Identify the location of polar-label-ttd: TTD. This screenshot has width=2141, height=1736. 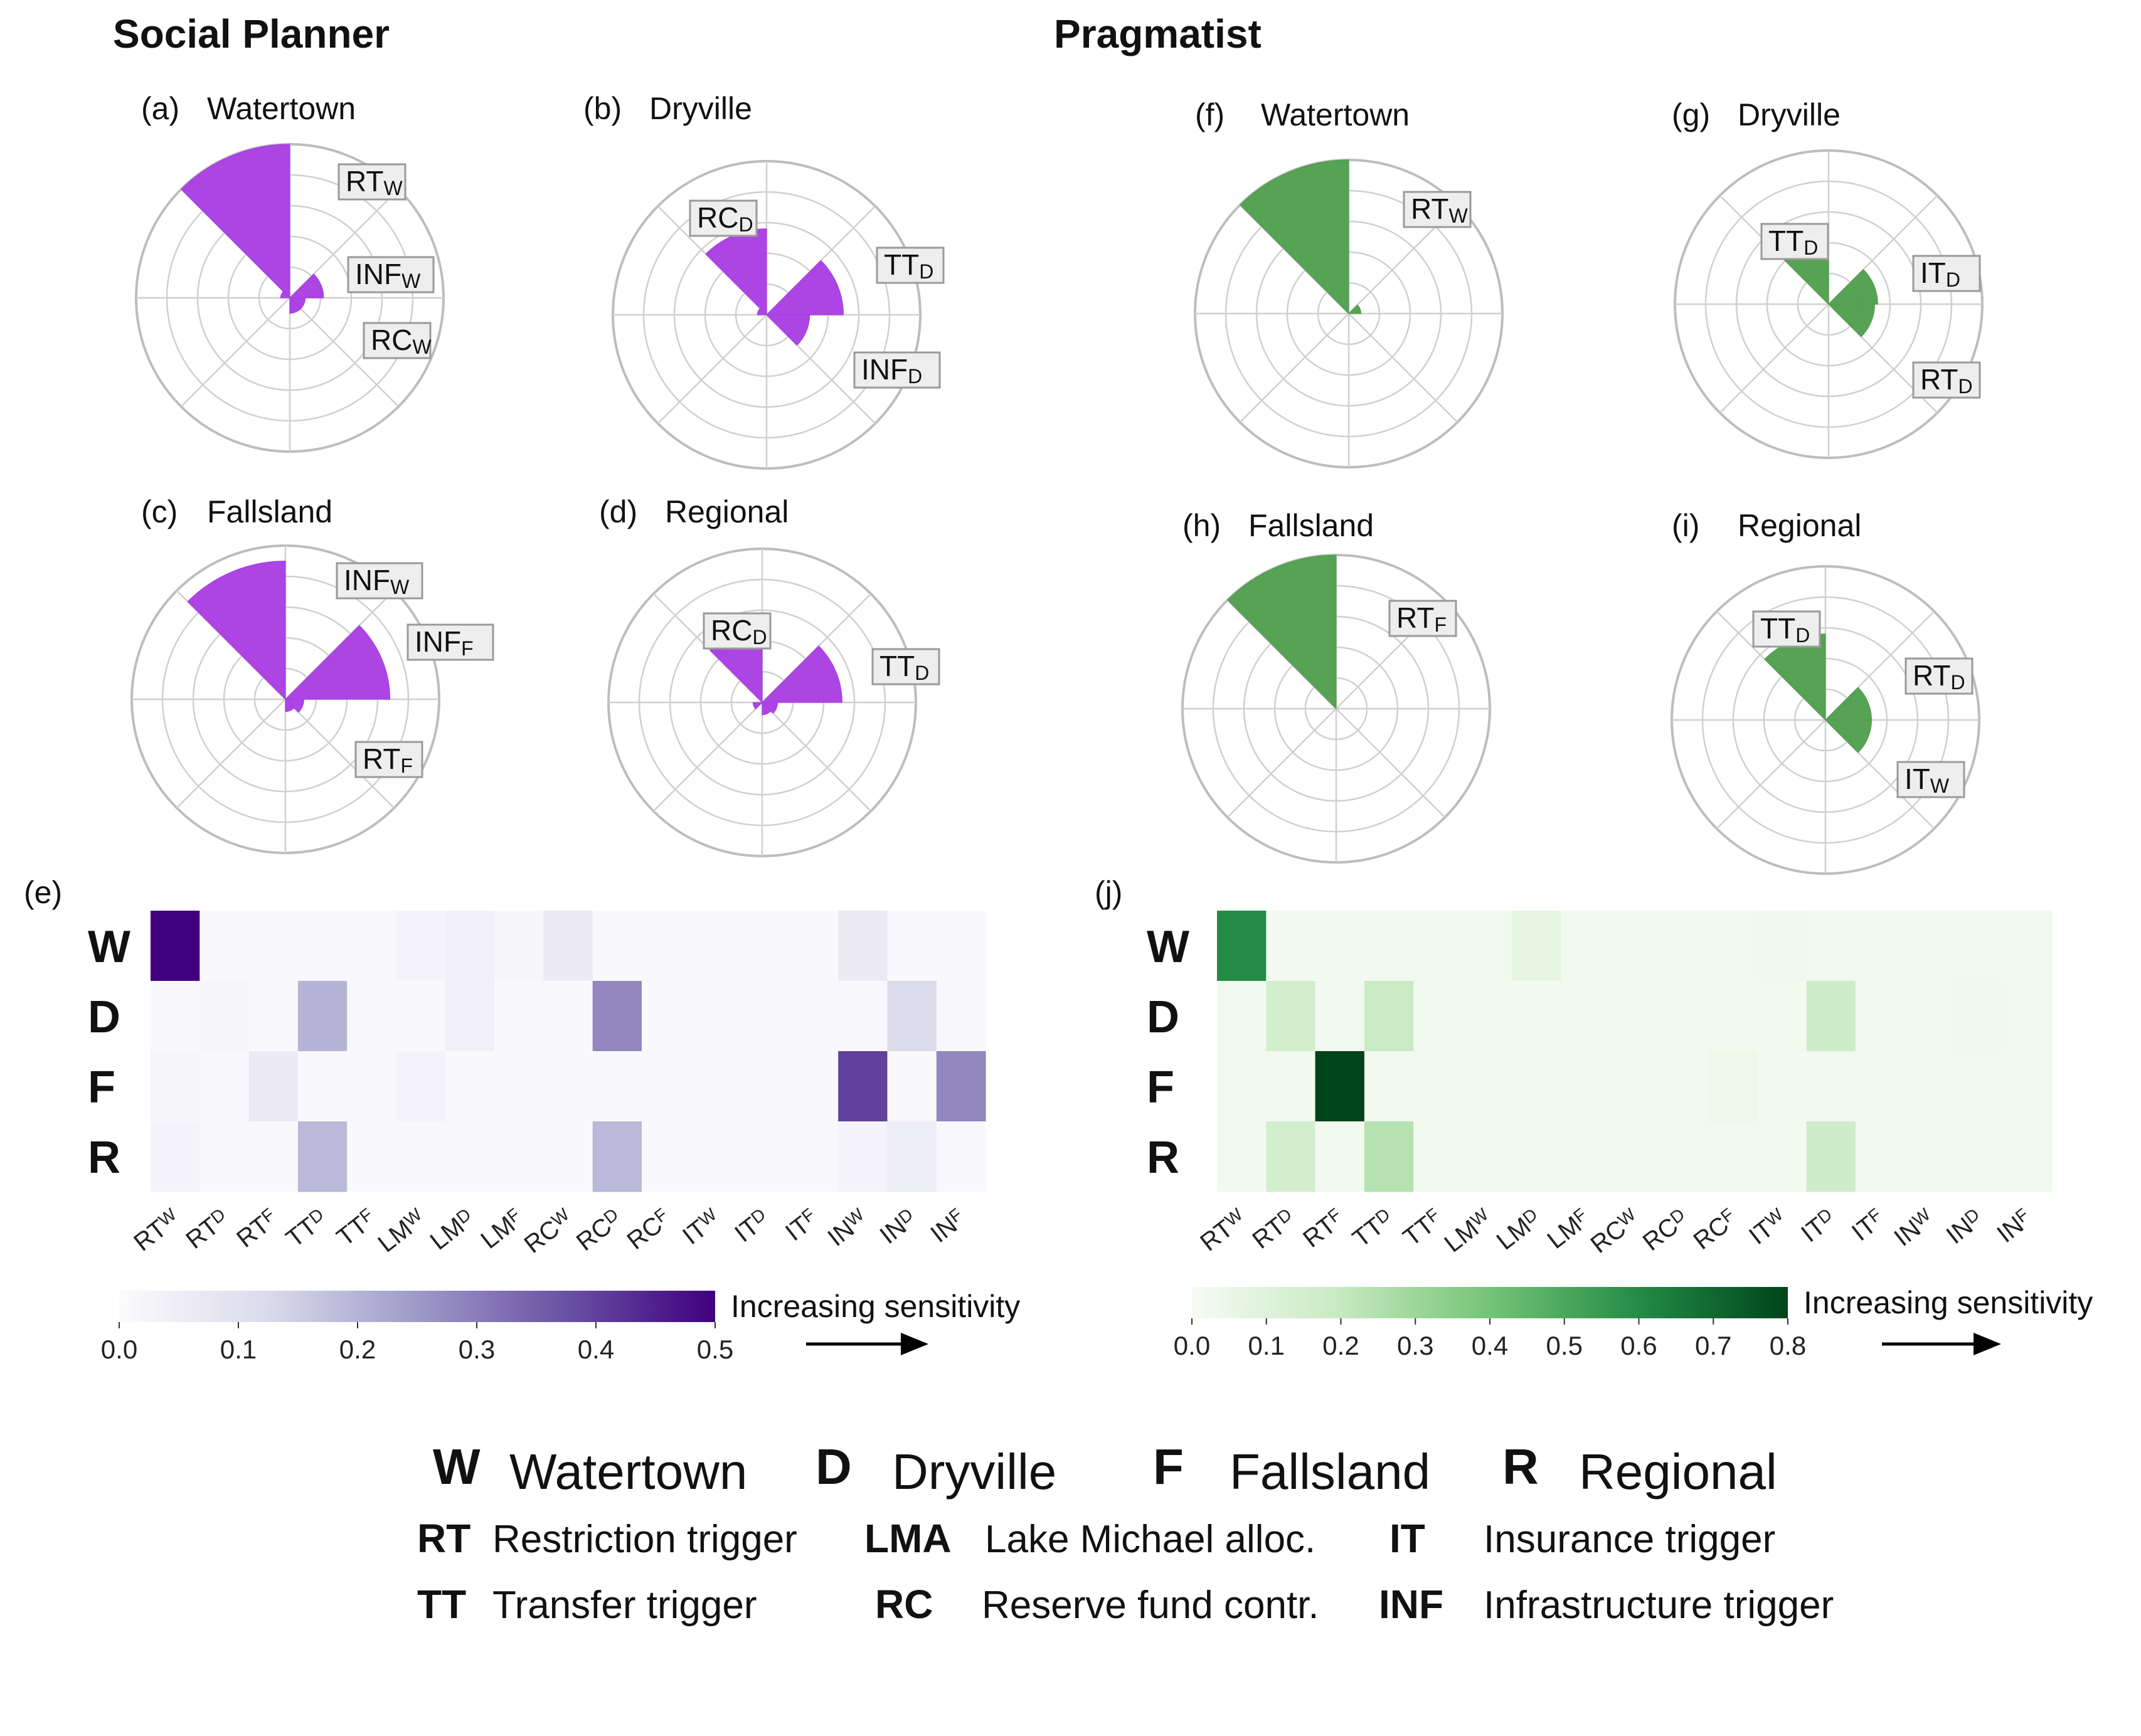
(910, 265).